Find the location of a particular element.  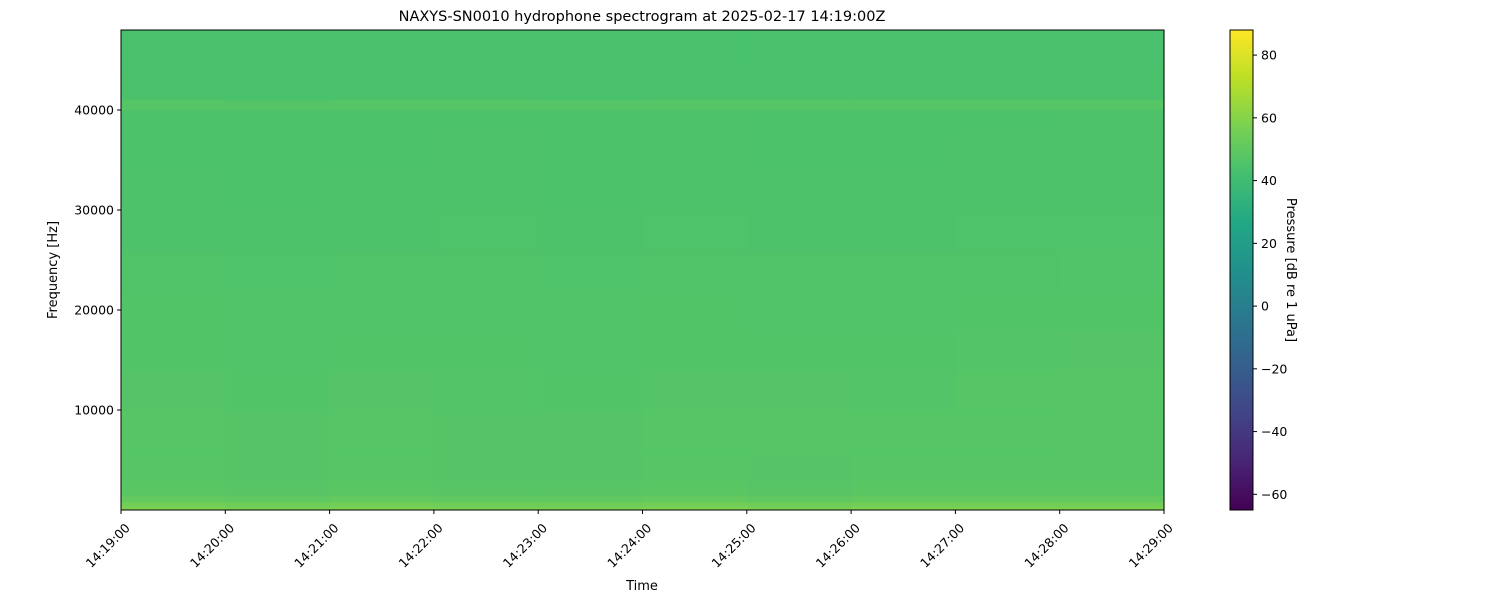

x-tick-label: 14:19:00 is located at coordinates (108, 545).